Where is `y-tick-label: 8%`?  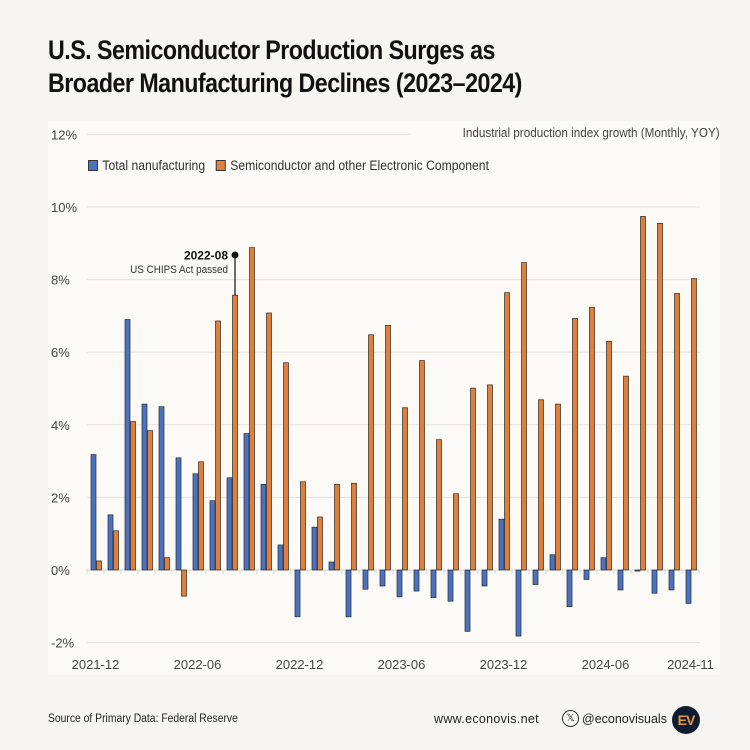
y-tick-label: 8% is located at coordinates (60, 280).